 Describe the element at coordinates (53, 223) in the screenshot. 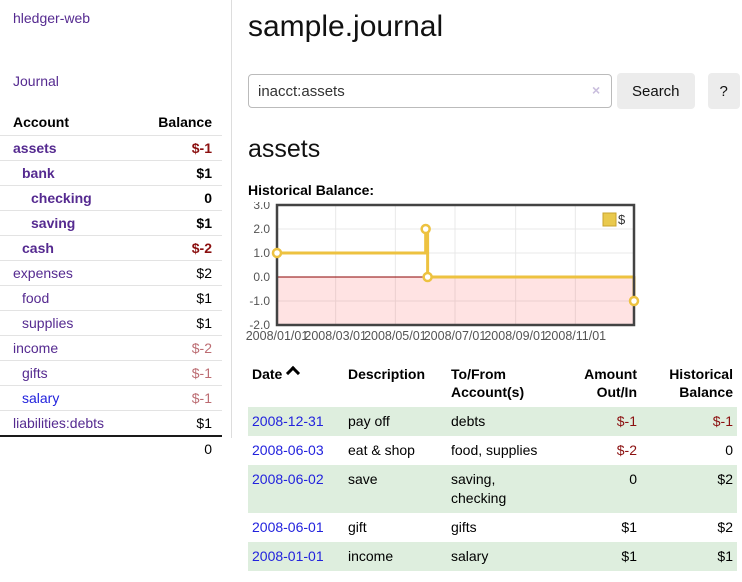

I see `account-link-saving: saving` at that location.